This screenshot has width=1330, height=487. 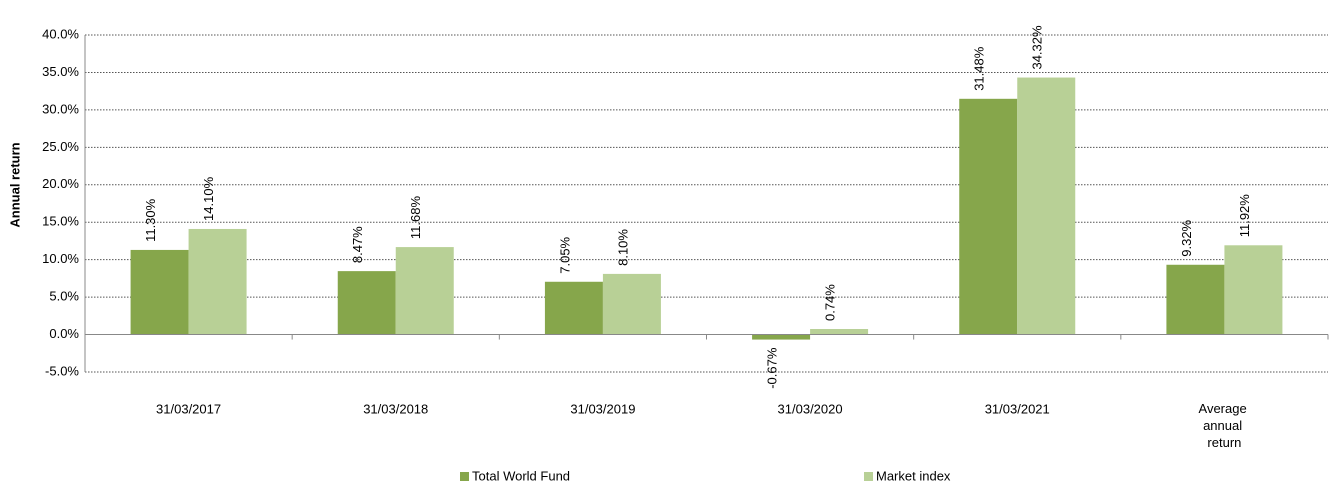 I want to click on data-label: 7.05%, so click(x=564, y=254).